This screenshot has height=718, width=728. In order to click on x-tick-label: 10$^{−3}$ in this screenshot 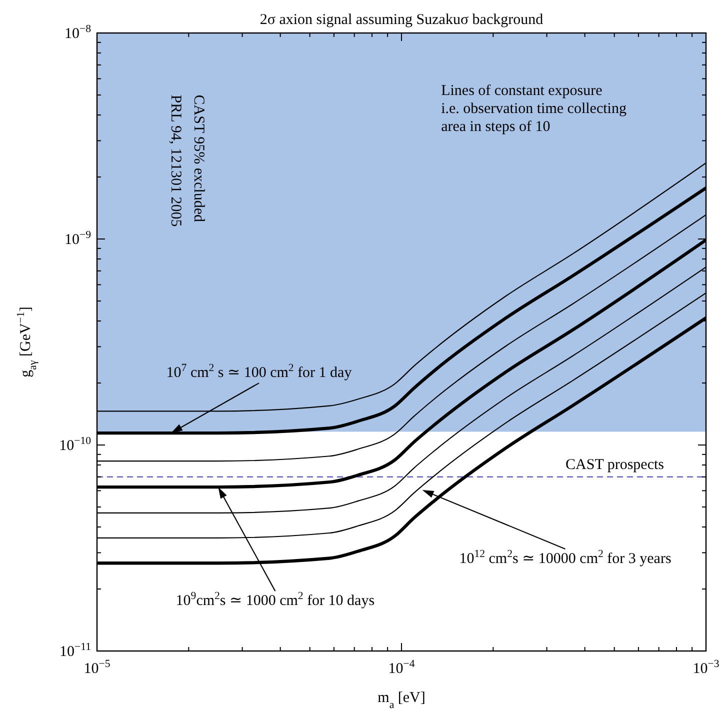, I will do `click(706, 667)`.